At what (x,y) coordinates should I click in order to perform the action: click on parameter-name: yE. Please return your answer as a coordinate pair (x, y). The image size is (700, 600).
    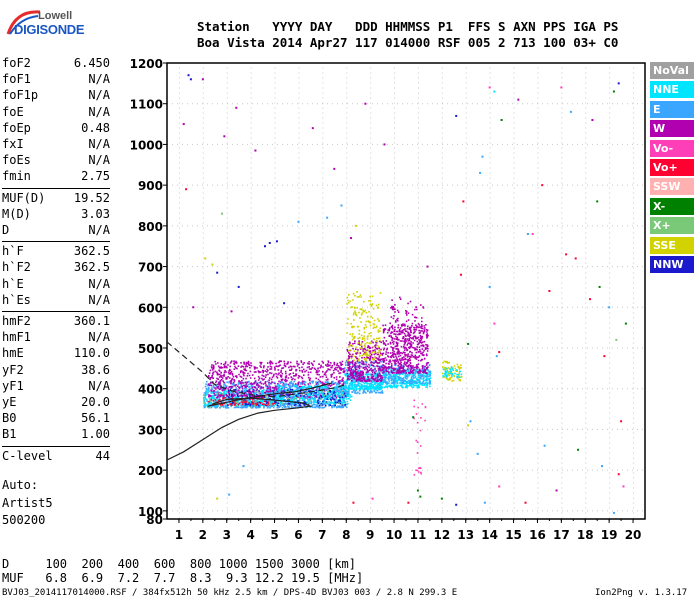
    Looking at the image, I should click on (9, 402).